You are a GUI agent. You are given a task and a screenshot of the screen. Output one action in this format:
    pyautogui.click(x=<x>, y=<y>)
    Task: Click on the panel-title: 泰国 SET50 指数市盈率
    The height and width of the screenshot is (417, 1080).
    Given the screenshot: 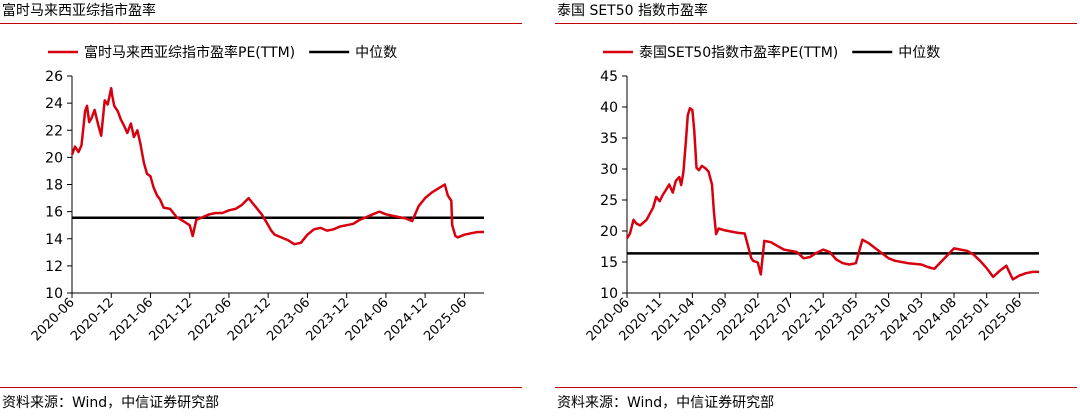 What is the action you would take?
    pyautogui.click(x=632, y=11)
    